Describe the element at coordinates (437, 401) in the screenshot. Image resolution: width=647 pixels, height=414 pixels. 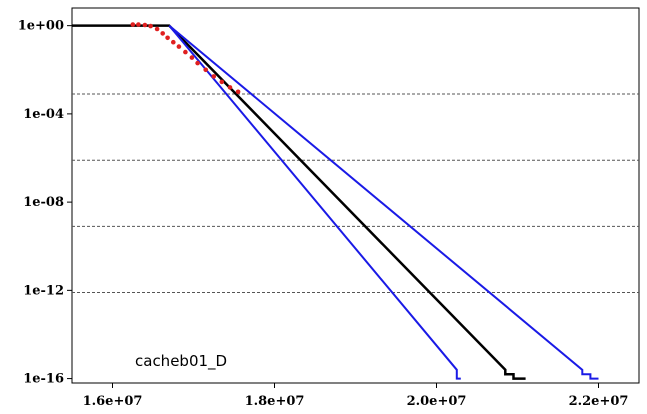
I see `x-tick-label-2: 2.0e+07` at that location.